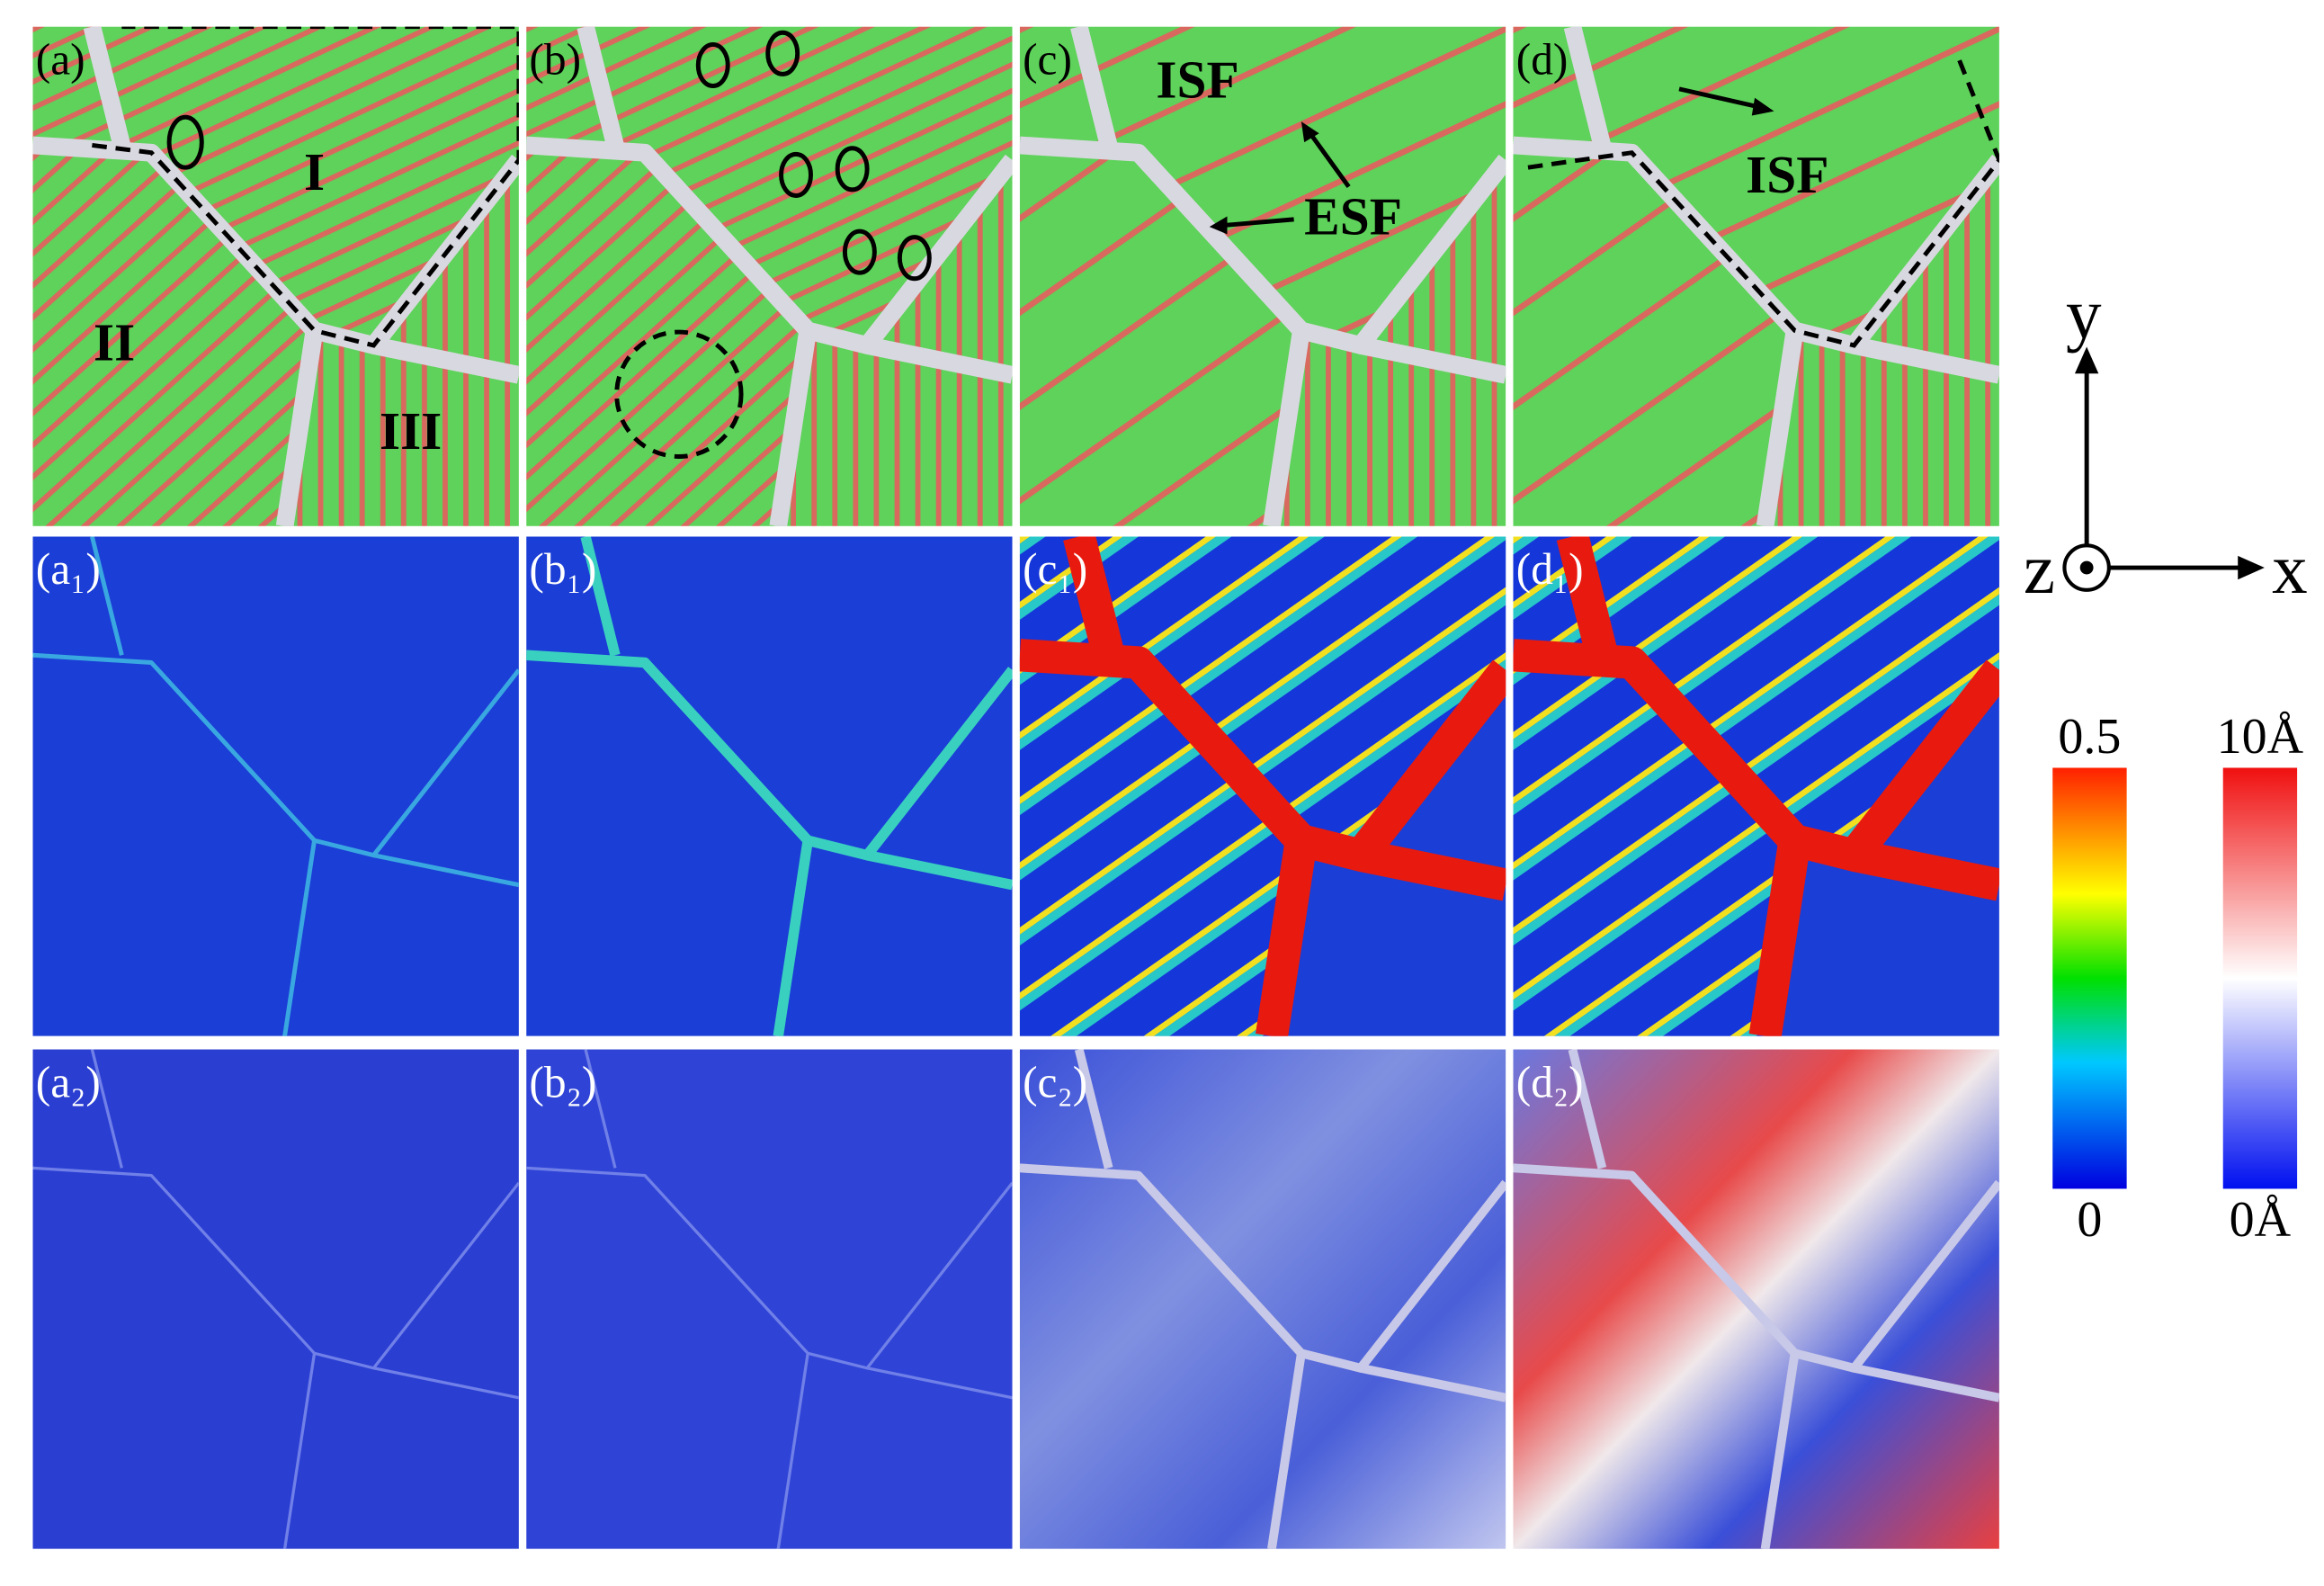  I want to click on grain-label: III, so click(411, 431).